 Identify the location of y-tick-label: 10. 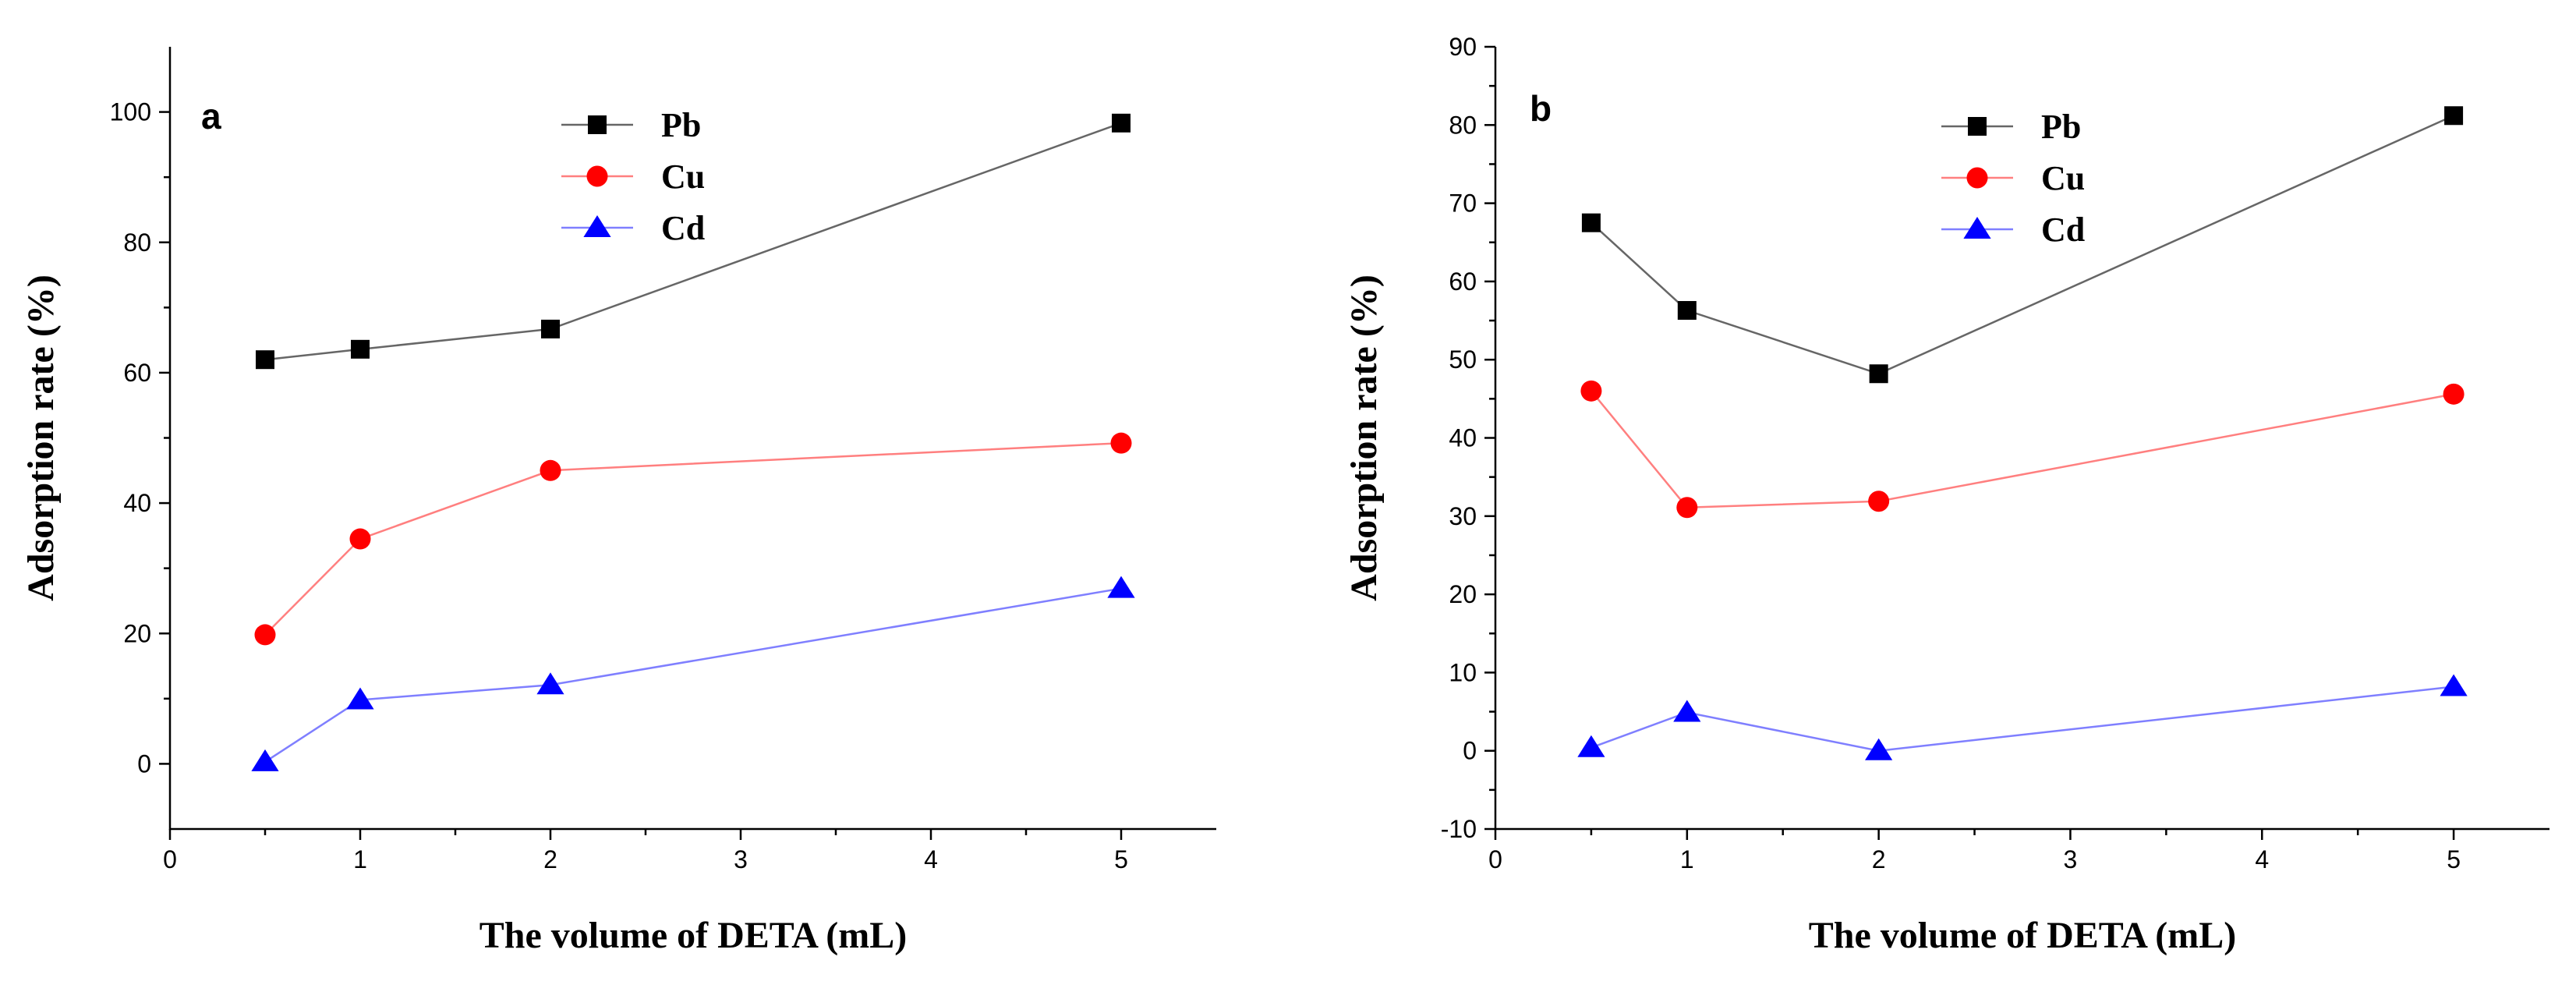
(1463, 672).